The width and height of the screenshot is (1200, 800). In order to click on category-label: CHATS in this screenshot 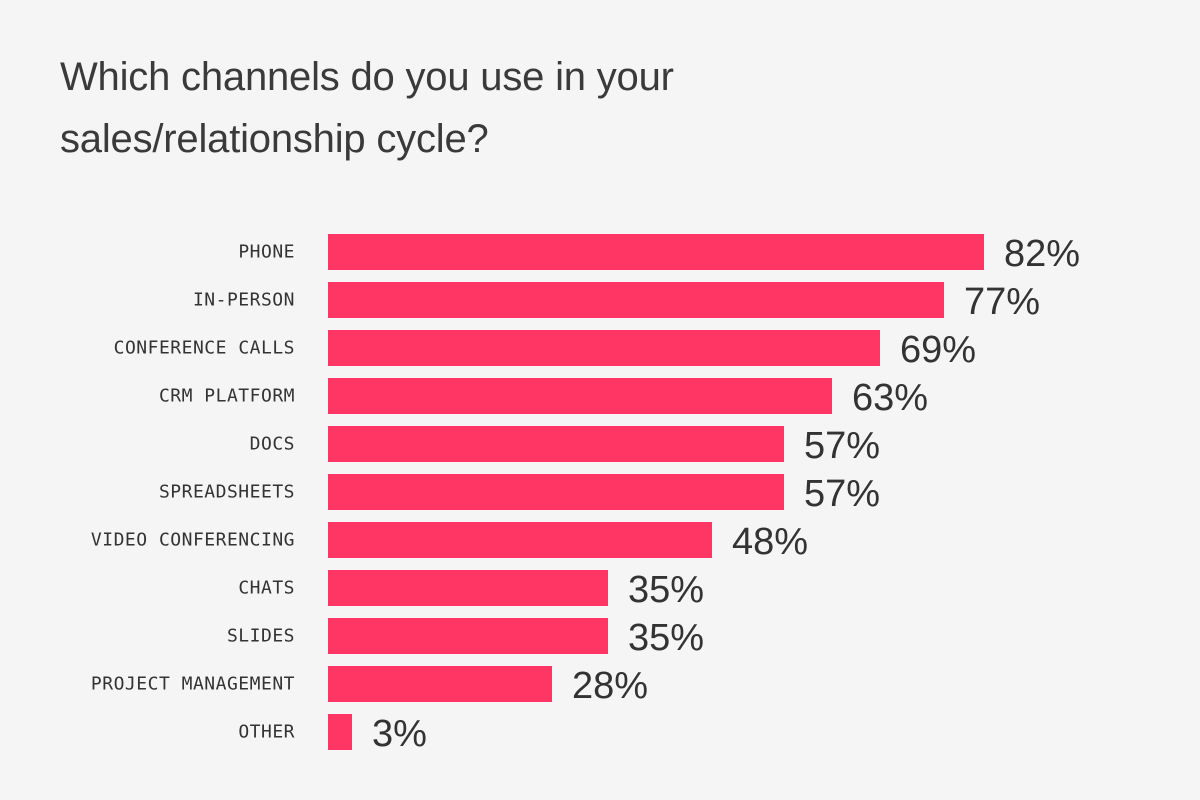, I will do `click(266, 588)`.